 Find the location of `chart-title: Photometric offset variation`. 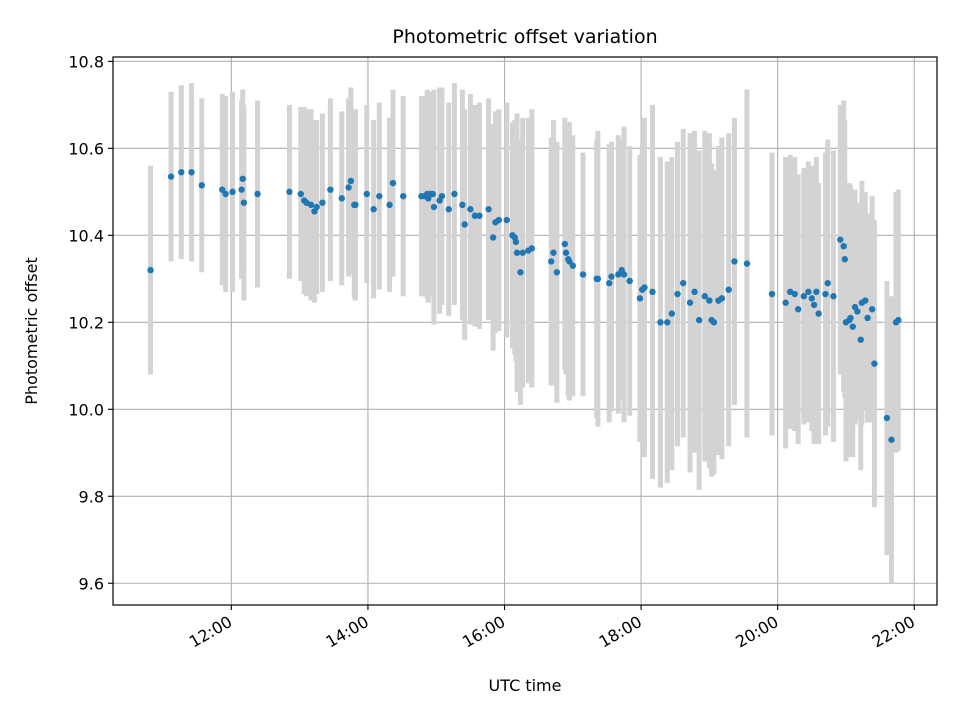

chart-title: Photometric offset variation is located at coordinates (524, 37).